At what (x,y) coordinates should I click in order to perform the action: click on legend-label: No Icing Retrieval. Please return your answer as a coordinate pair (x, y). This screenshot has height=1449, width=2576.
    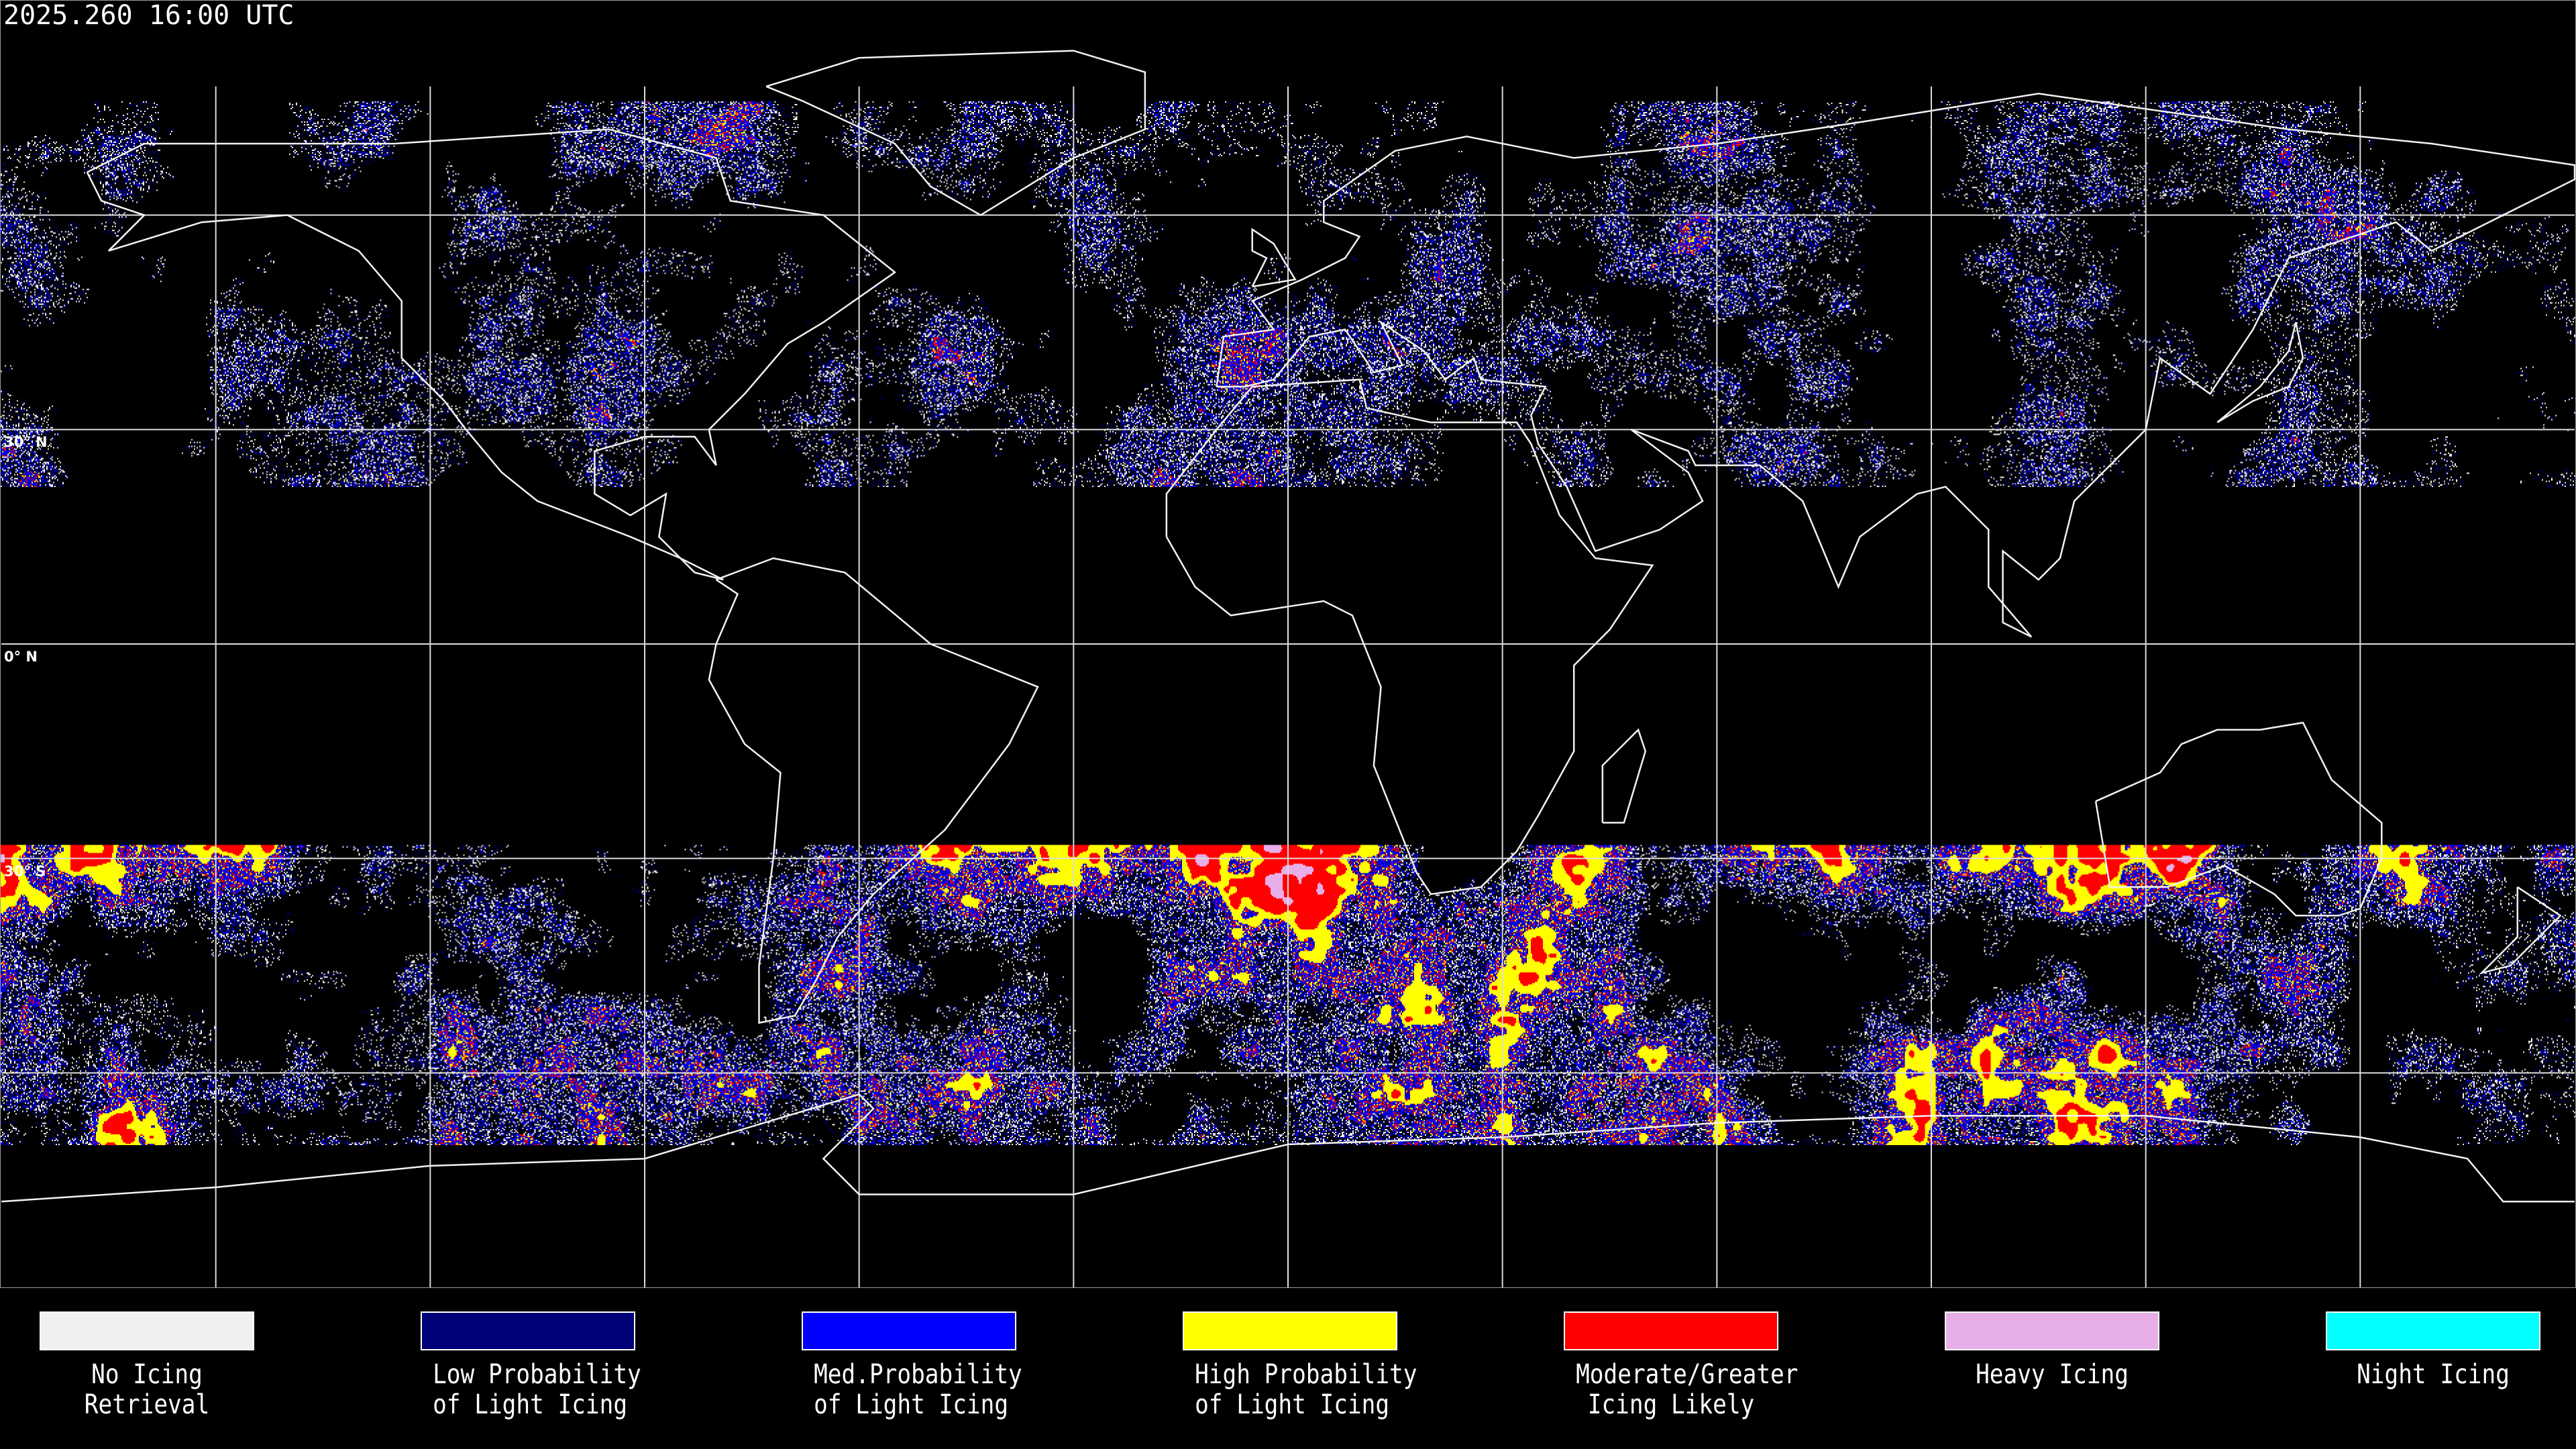
    Looking at the image, I should click on (147, 1390).